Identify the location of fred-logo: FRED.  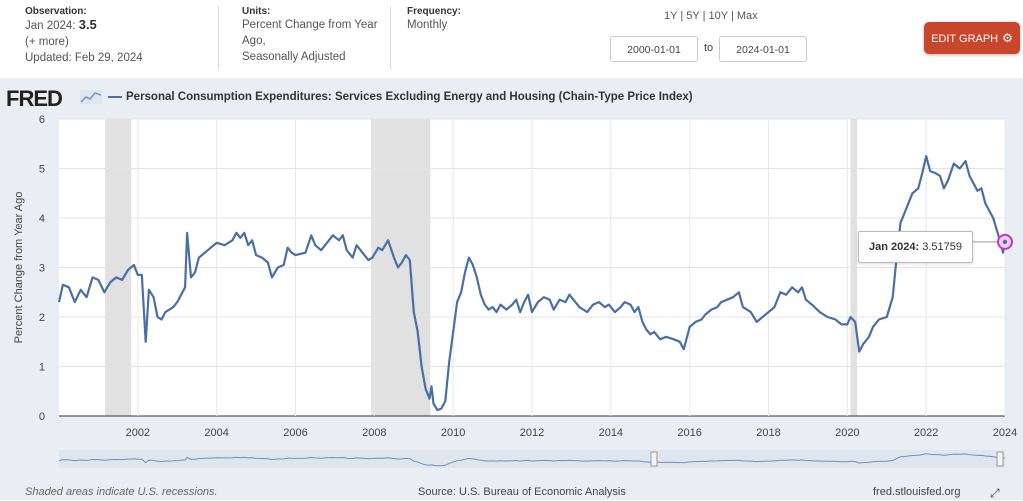
(34, 98).